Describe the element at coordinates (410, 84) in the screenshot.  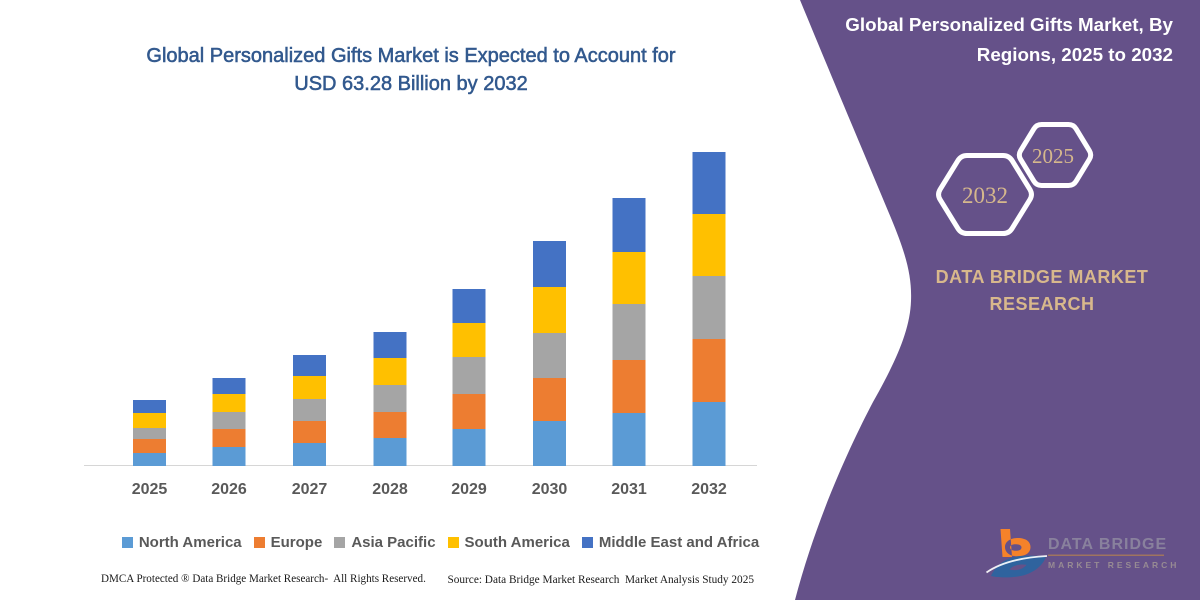
I see `svg-text: USD 63.28 Billion by 2032` at that location.